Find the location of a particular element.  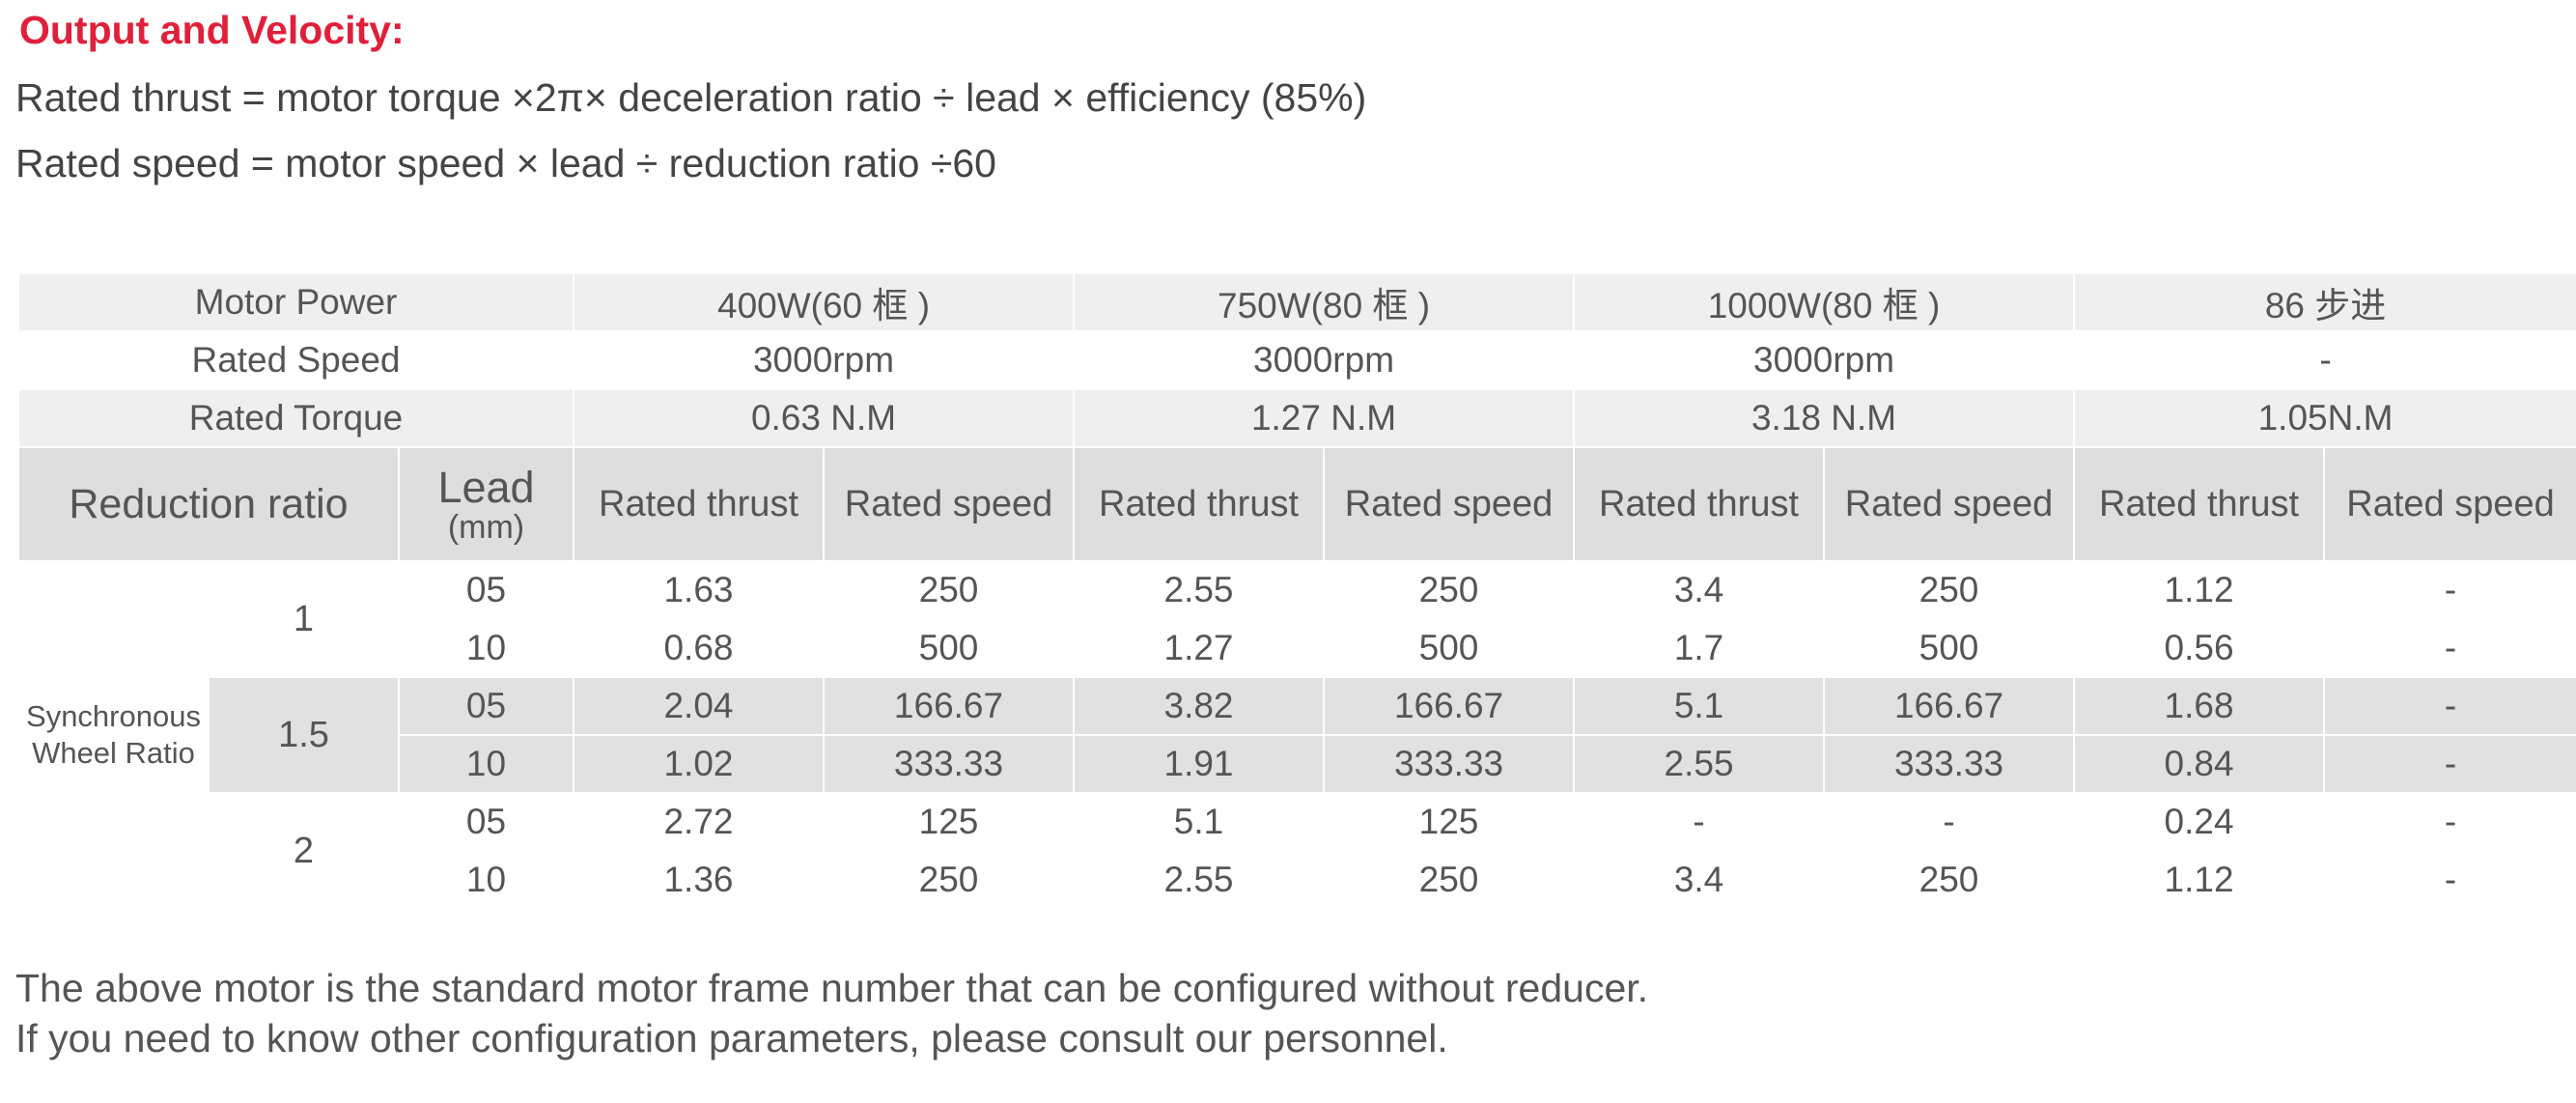

table-row: 2 05 2.72 125 5.1 125 - - 0.24 - is located at coordinates (1297, 851).